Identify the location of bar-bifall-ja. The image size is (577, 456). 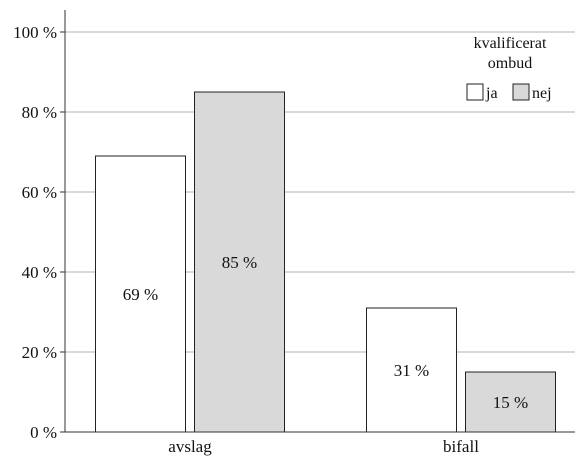
(411, 370).